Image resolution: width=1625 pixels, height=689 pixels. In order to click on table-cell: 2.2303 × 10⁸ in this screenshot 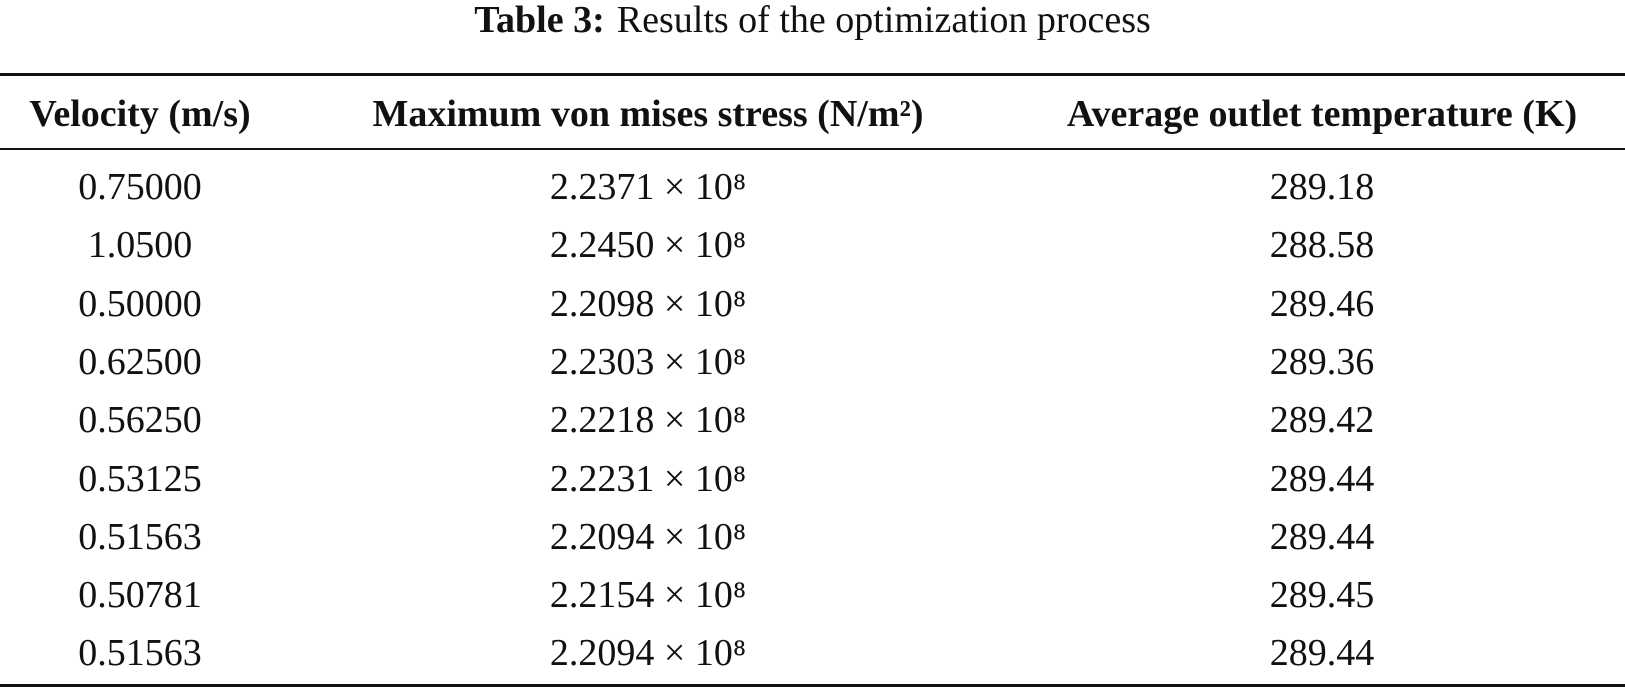, I will do `click(648, 361)`.